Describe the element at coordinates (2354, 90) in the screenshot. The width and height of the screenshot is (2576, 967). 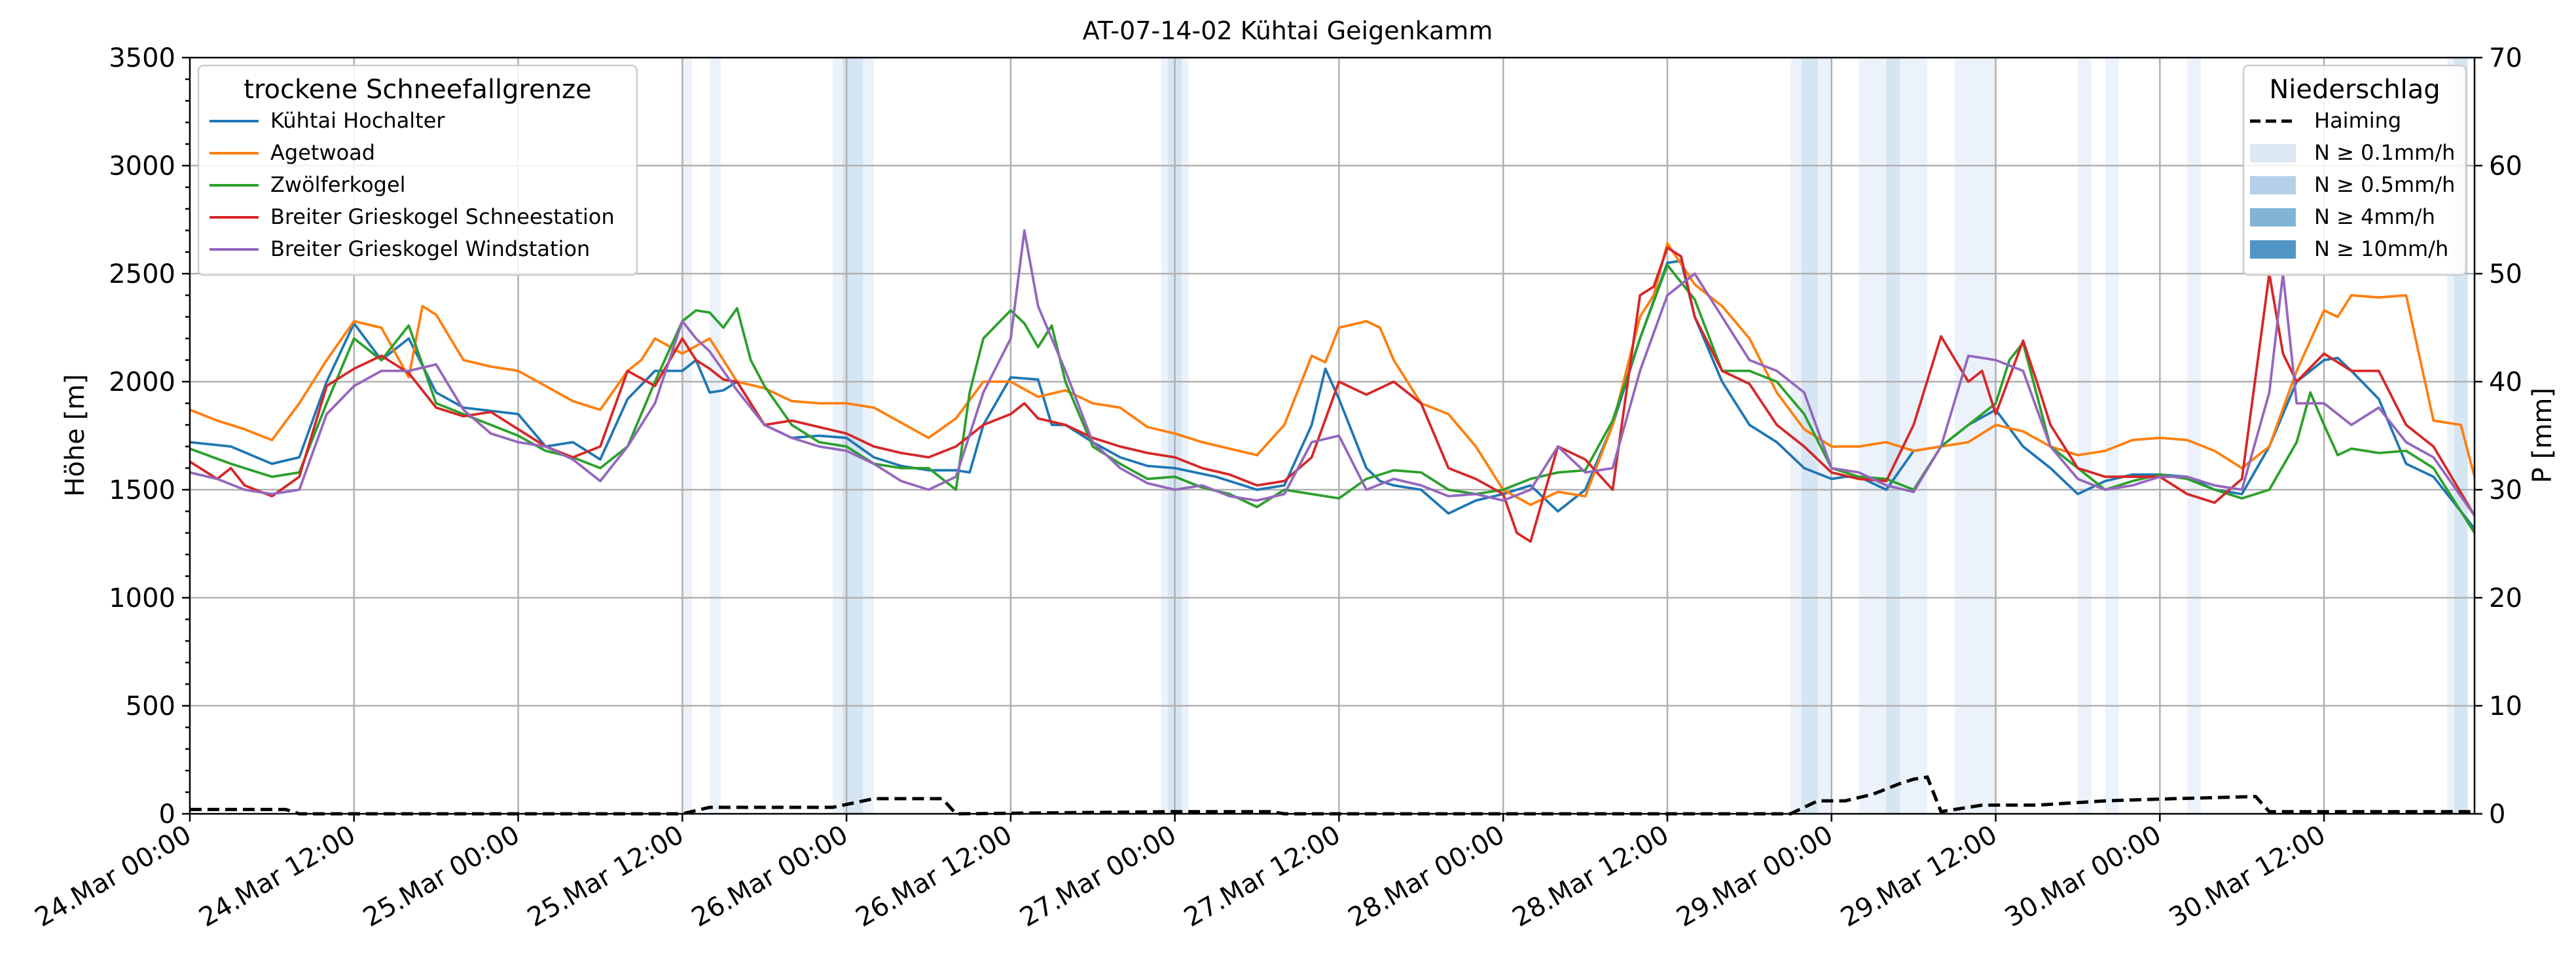
I see `legend-precip-title: Niederschlag` at that location.